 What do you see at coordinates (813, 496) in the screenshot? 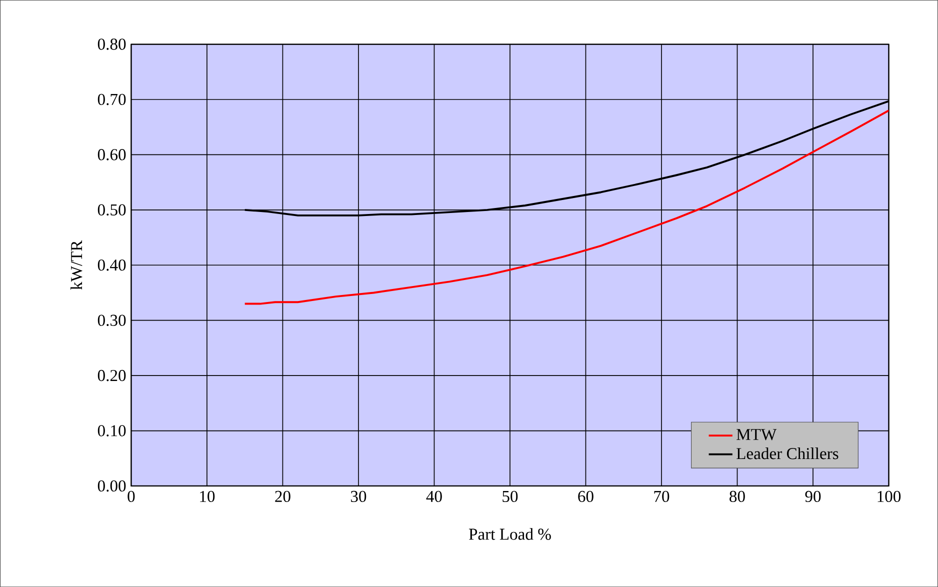
I see `x-tick-label: 90` at bounding box center [813, 496].